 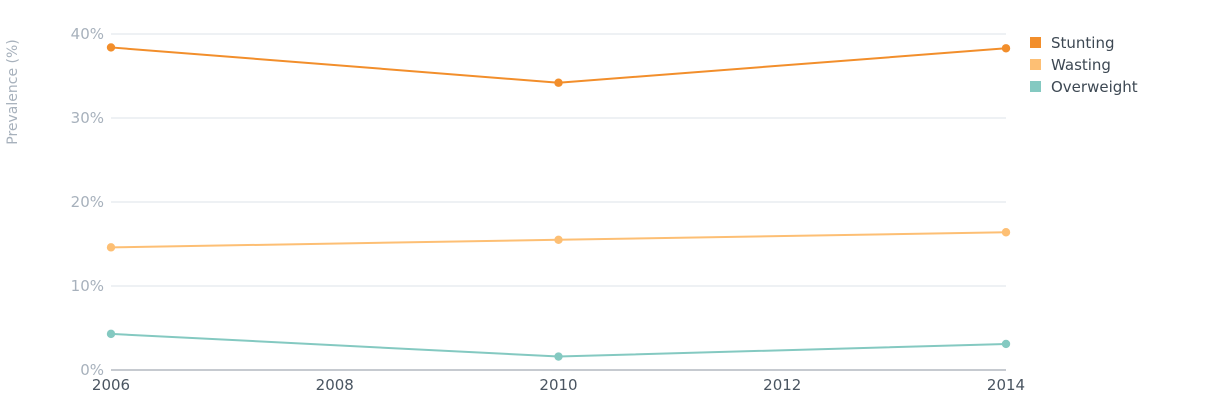 I want to click on legend-item: Wasting, so click(x=1070, y=65).